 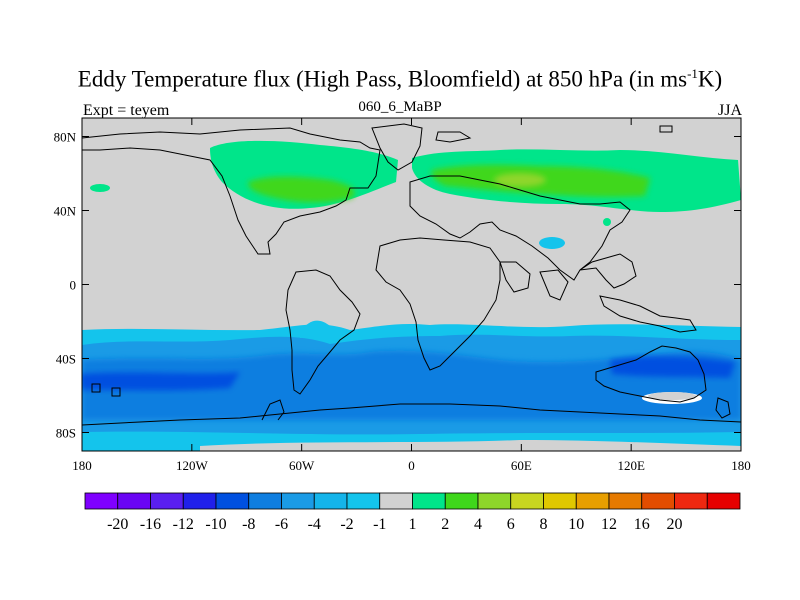 What do you see at coordinates (301, 189) in the screenshot?
I see `nh-atlantic-green` at bounding box center [301, 189].